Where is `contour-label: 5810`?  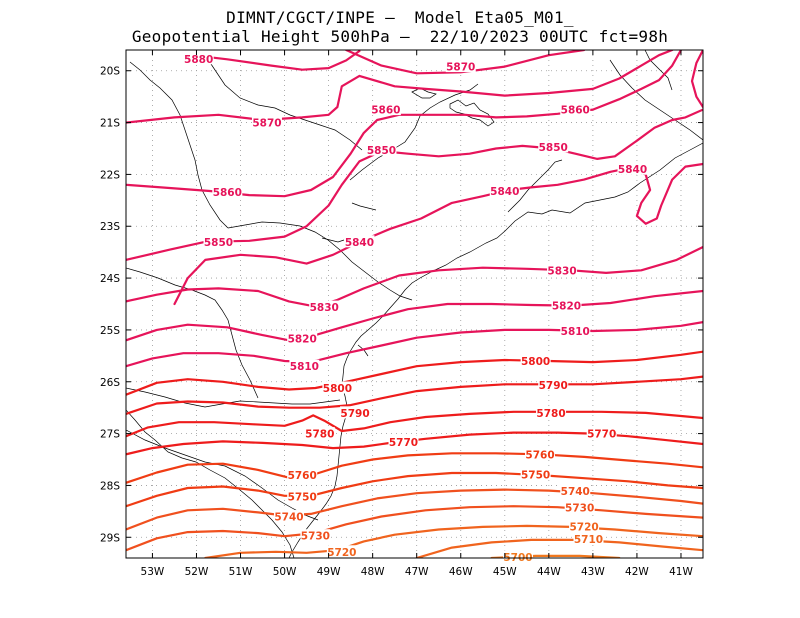 contour-label: 5810 is located at coordinates (575, 332).